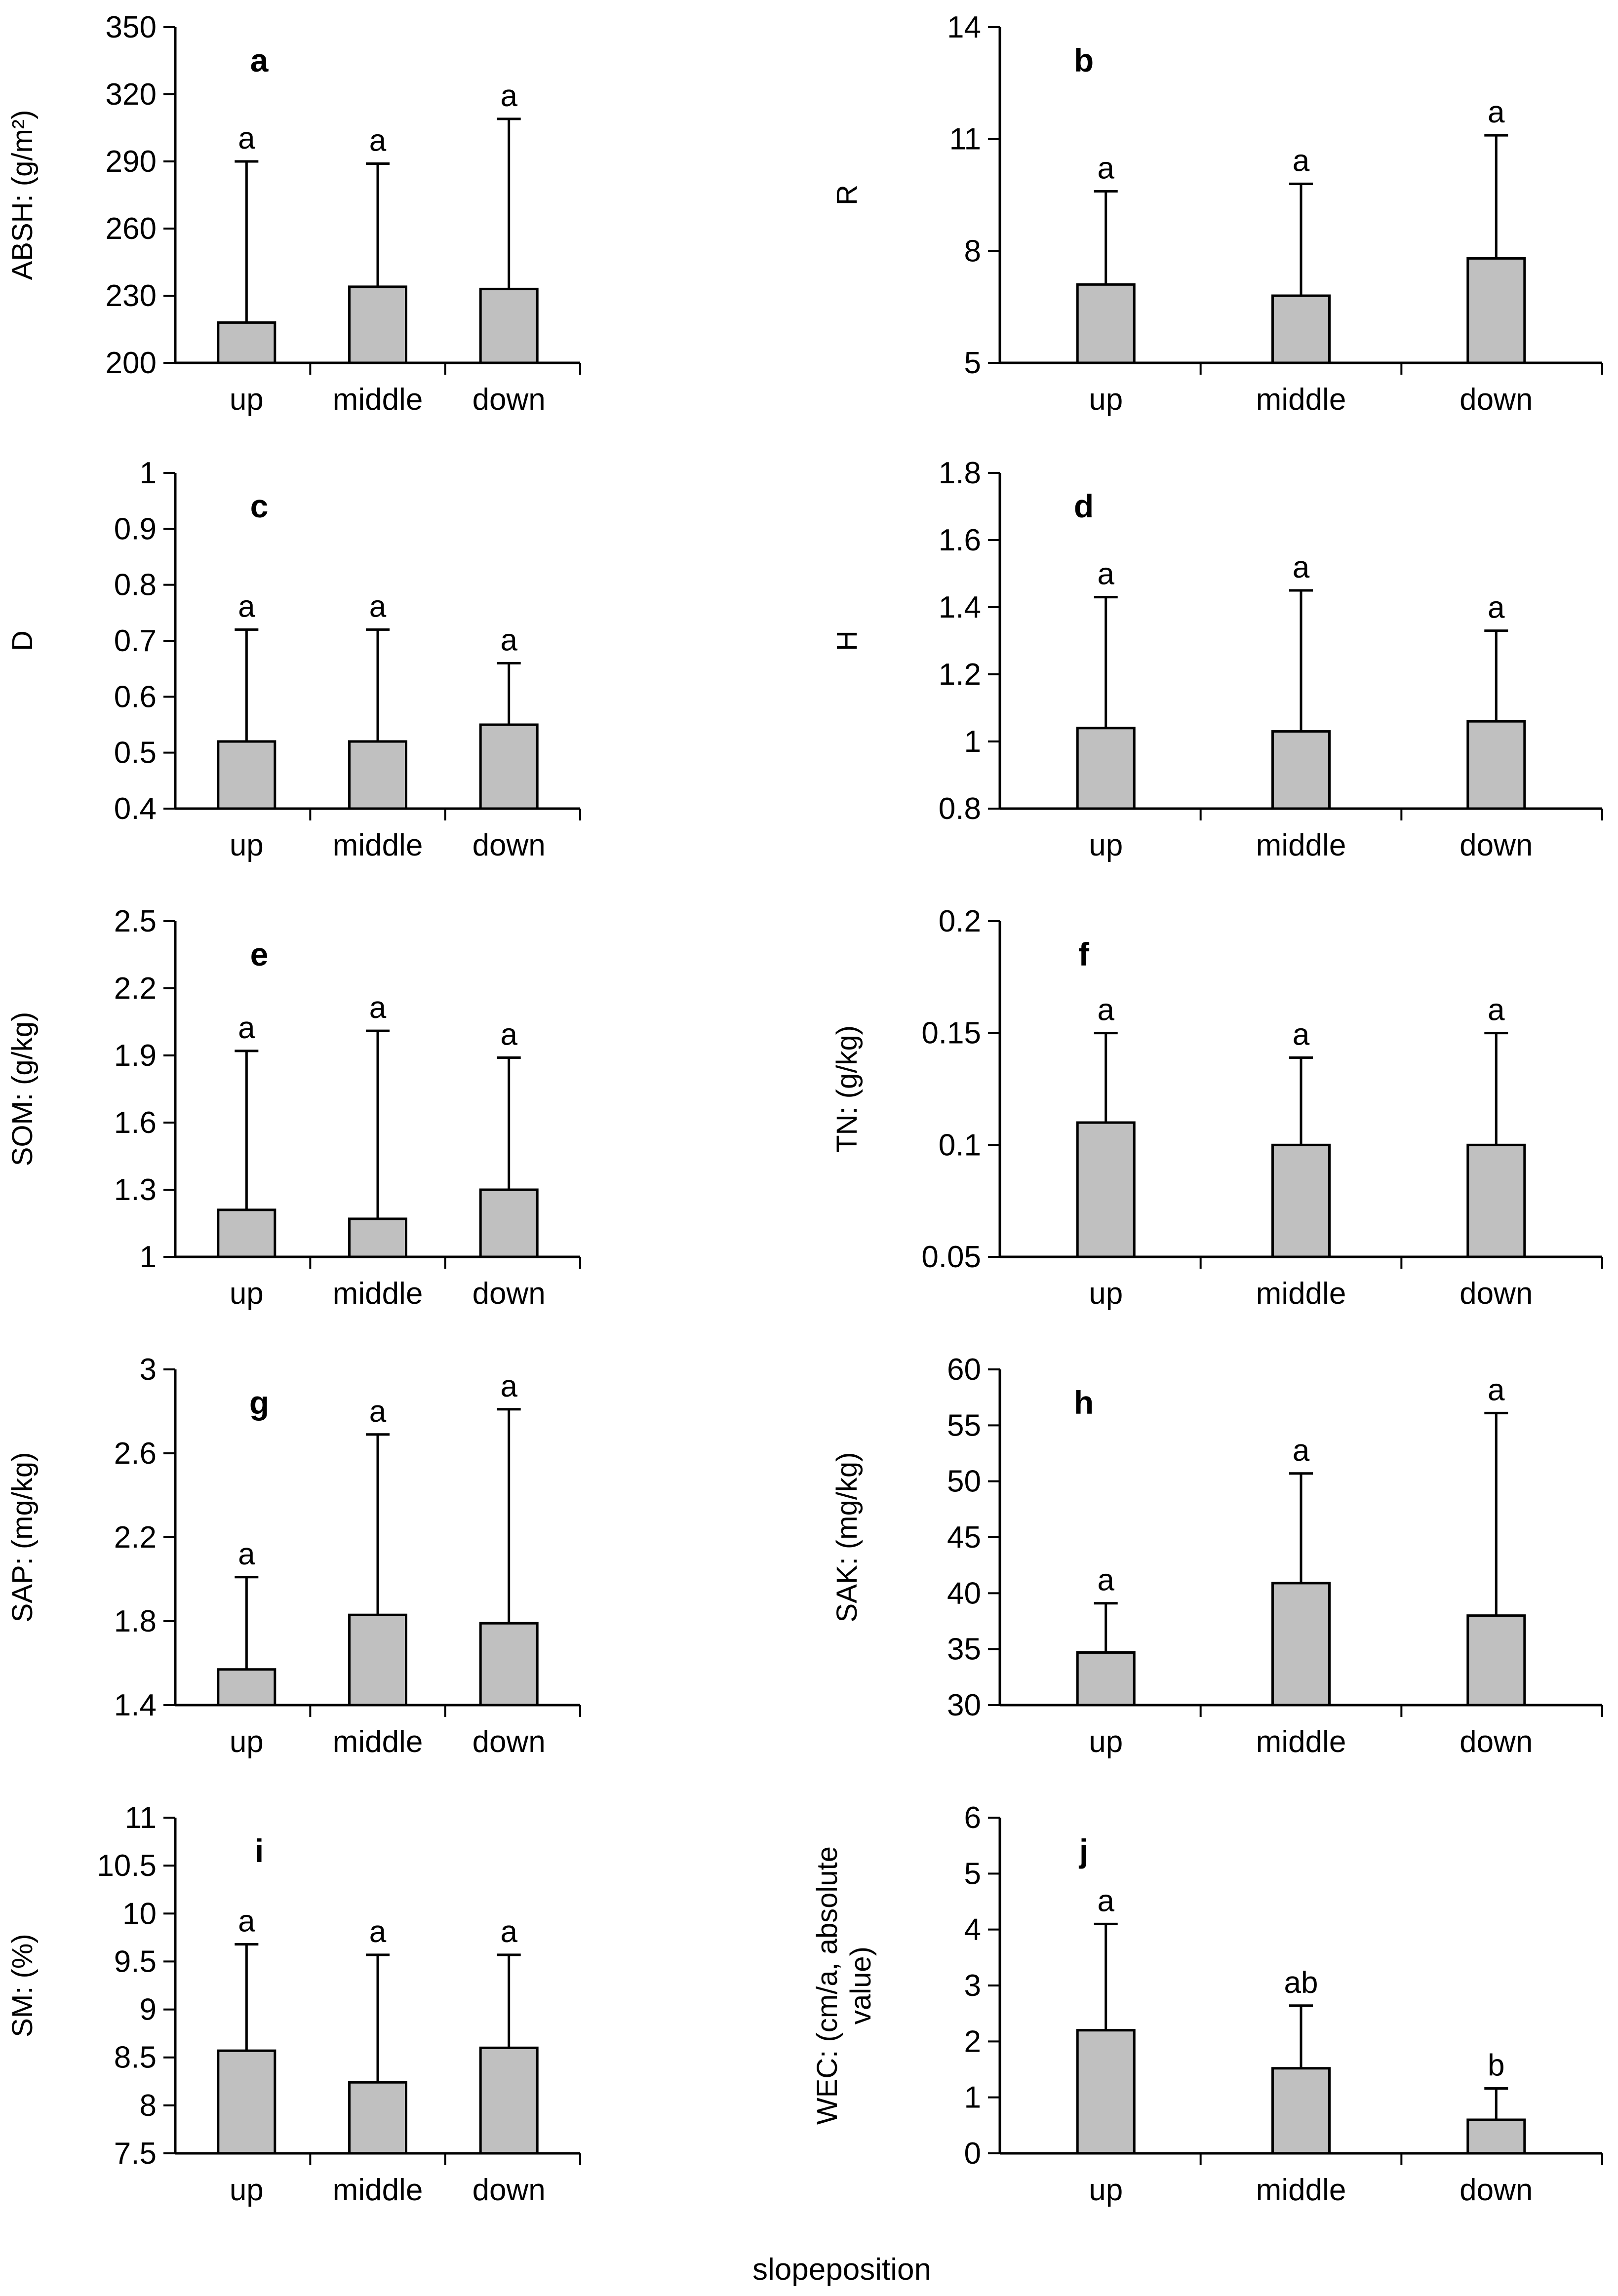 This screenshot has width=1618, height=2296. I want to click on y-tick-label: 8.5, so click(136, 2058).